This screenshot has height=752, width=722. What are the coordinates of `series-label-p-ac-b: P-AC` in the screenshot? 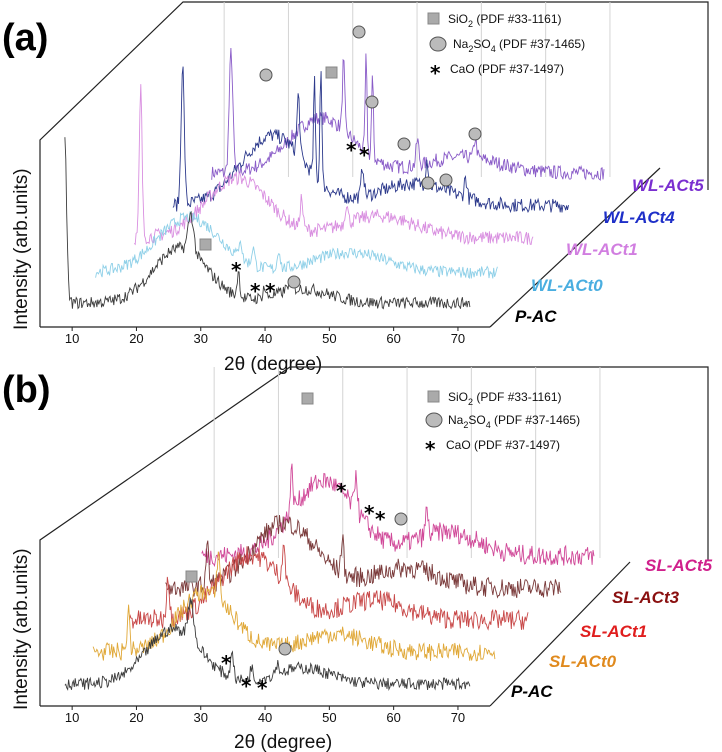 It's located at (532, 691).